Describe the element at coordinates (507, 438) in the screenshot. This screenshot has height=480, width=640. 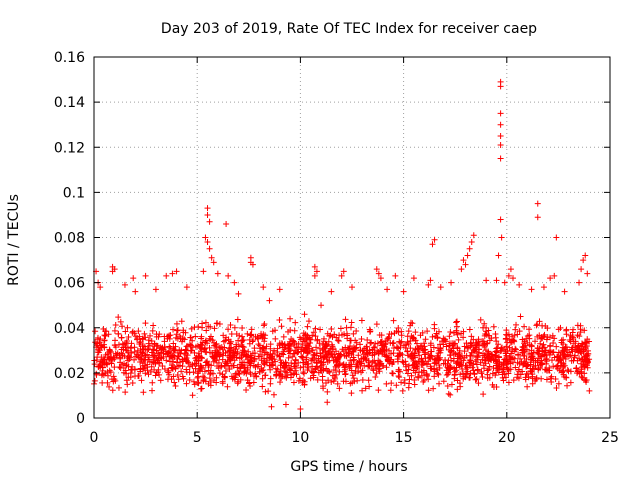
I see `x-tick-label: 20` at that location.